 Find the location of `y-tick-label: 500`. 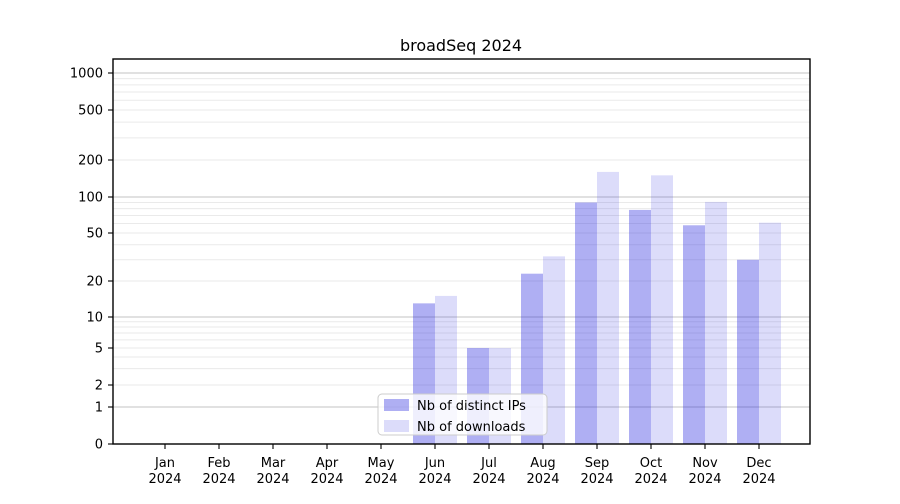

y-tick-label: 500 is located at coordinates (90, 111).